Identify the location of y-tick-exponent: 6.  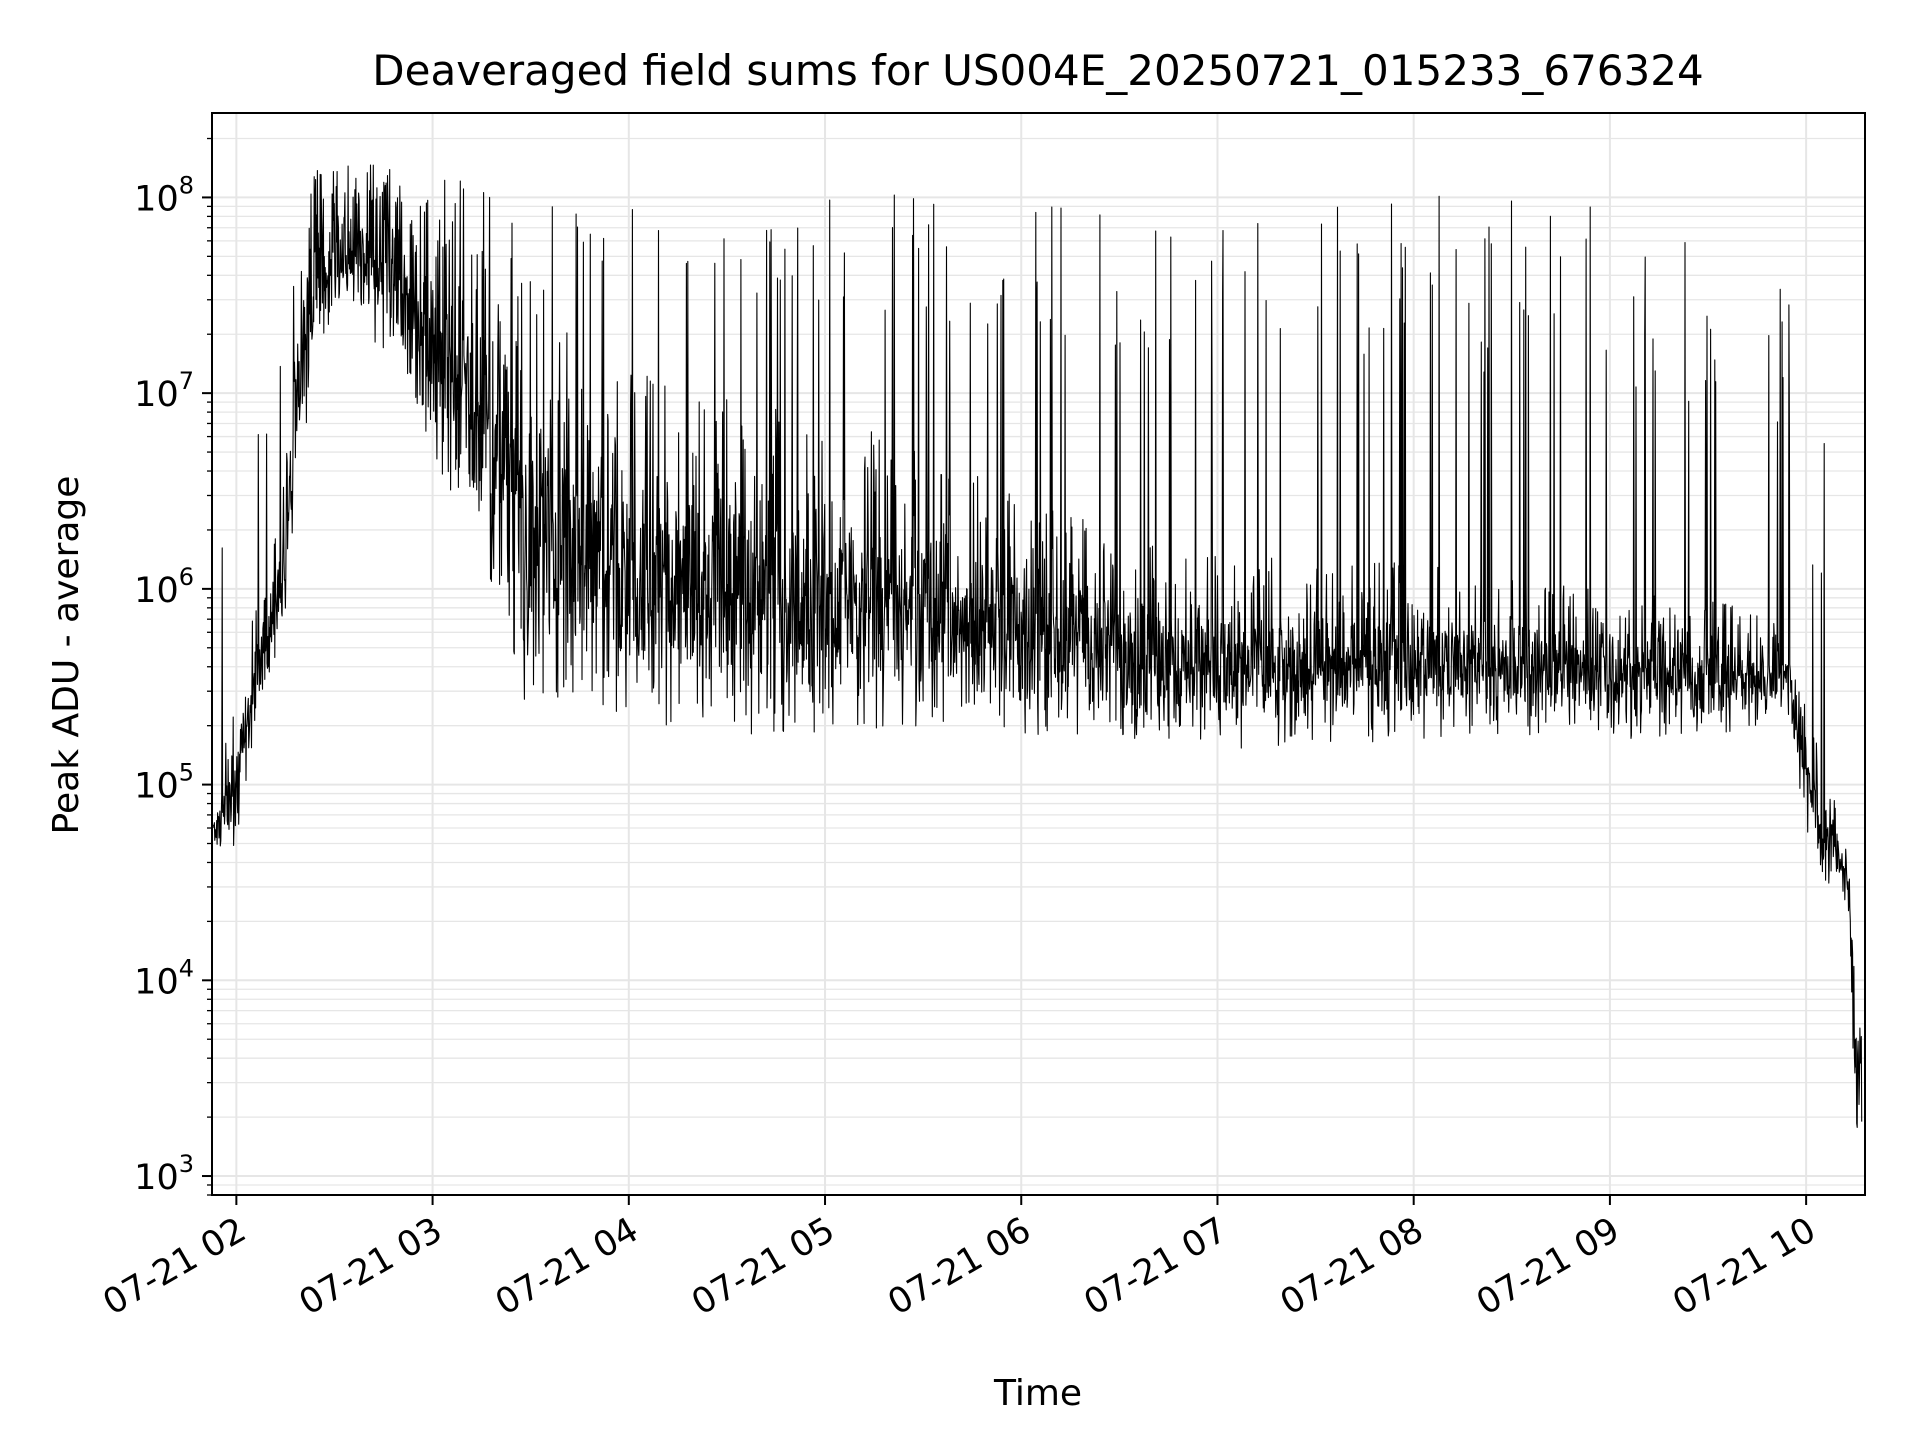
(186, 577).